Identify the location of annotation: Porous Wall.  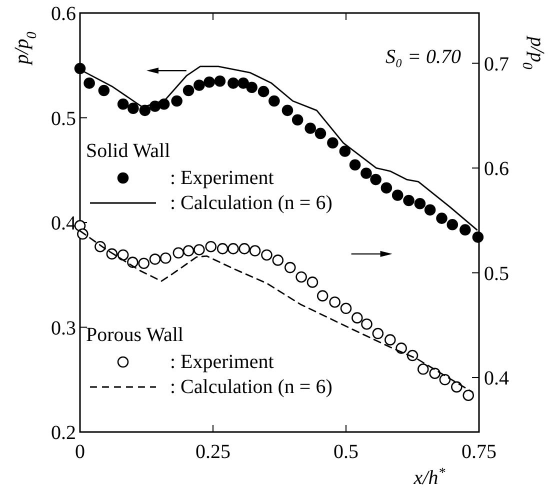
(135, 335).